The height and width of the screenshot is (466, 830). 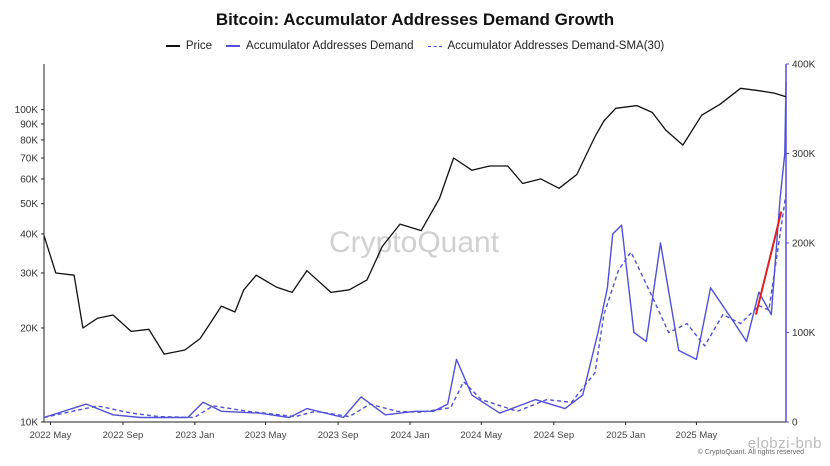 What do you see at coordinates (29, 423) in the screenshot?
I see `left-tick-label: 10K` at bounding box center [29, 423].